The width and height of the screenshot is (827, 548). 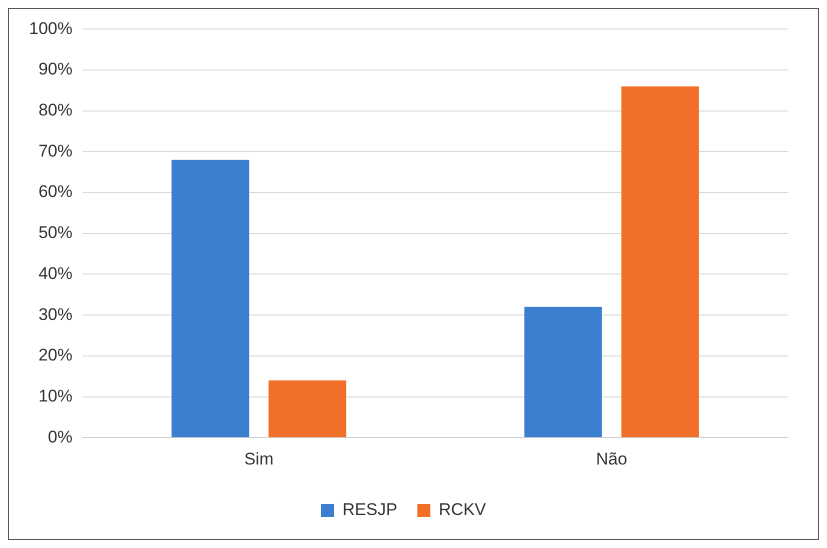 What do you see at coordinates (55, 273) in the screenshot?
I see `y-tick-label: 40%` at bounding box center [55, 273].